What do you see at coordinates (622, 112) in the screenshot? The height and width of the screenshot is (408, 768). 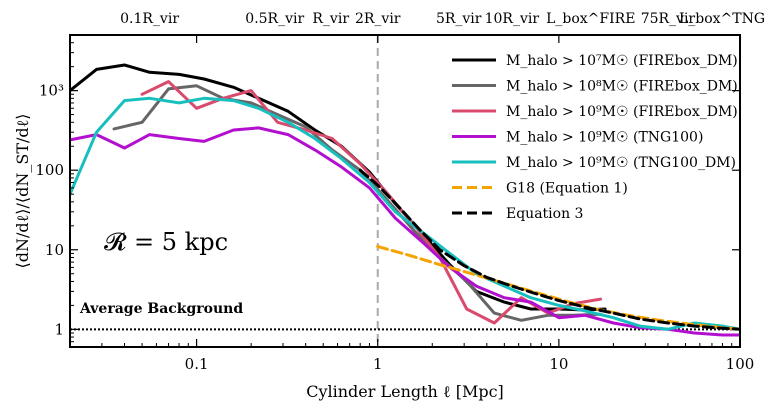 I see `legend-label-2: M_halo > 10⁹M☉ (FIREbox_DM)` at bounding box center [622, 112].